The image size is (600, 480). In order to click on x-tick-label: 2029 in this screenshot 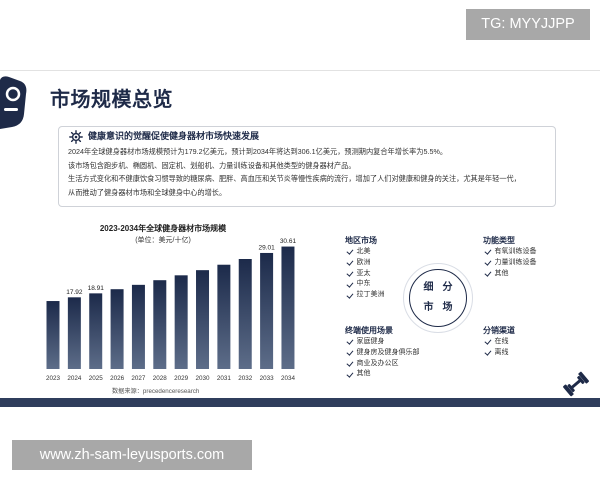, I will do `click(181, 378)`.